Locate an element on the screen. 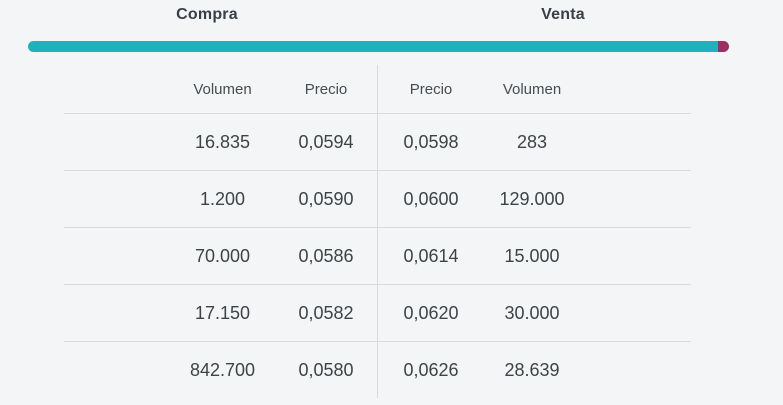  order-book-row: 17.150 0,0582 0,0620 30.000 is located at coordinates (377, 313).